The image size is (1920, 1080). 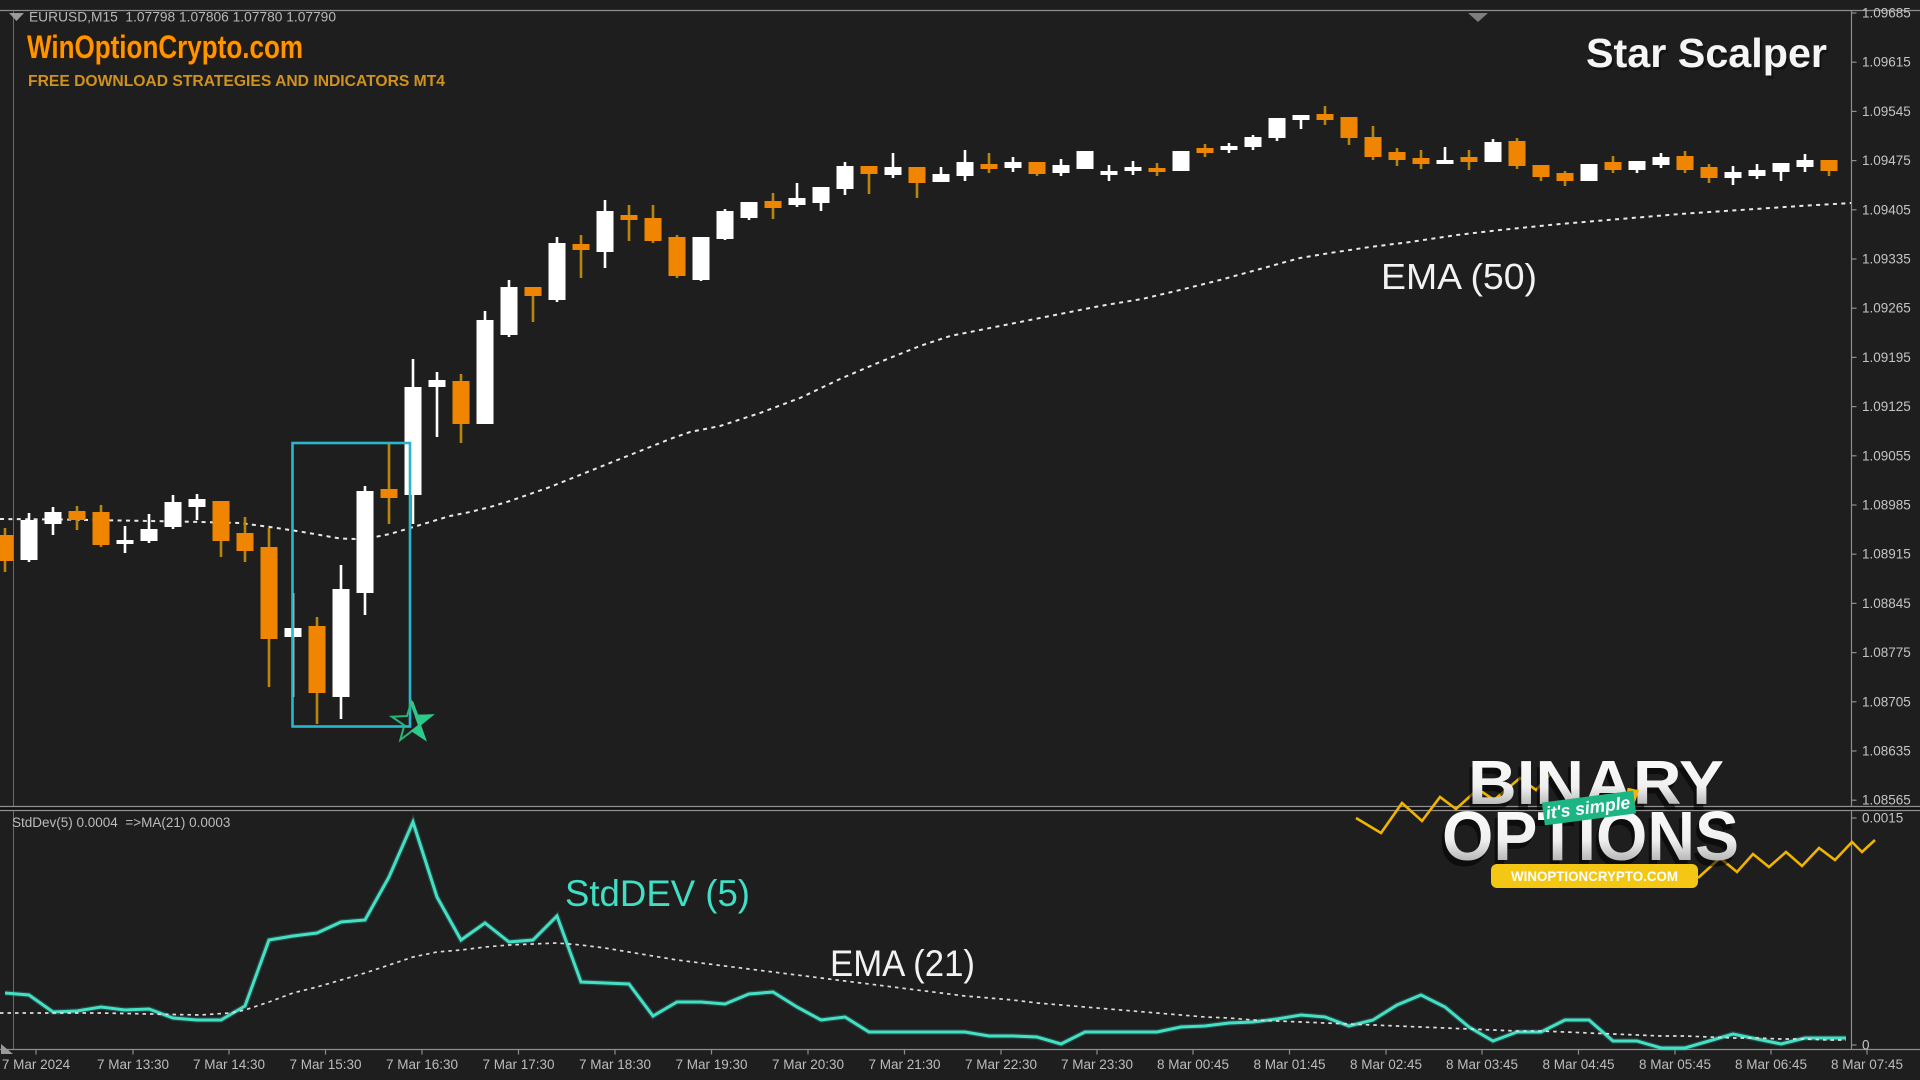 I want to click on svg-text: 7 Mar 15:30, so click(x=325, y=1064).